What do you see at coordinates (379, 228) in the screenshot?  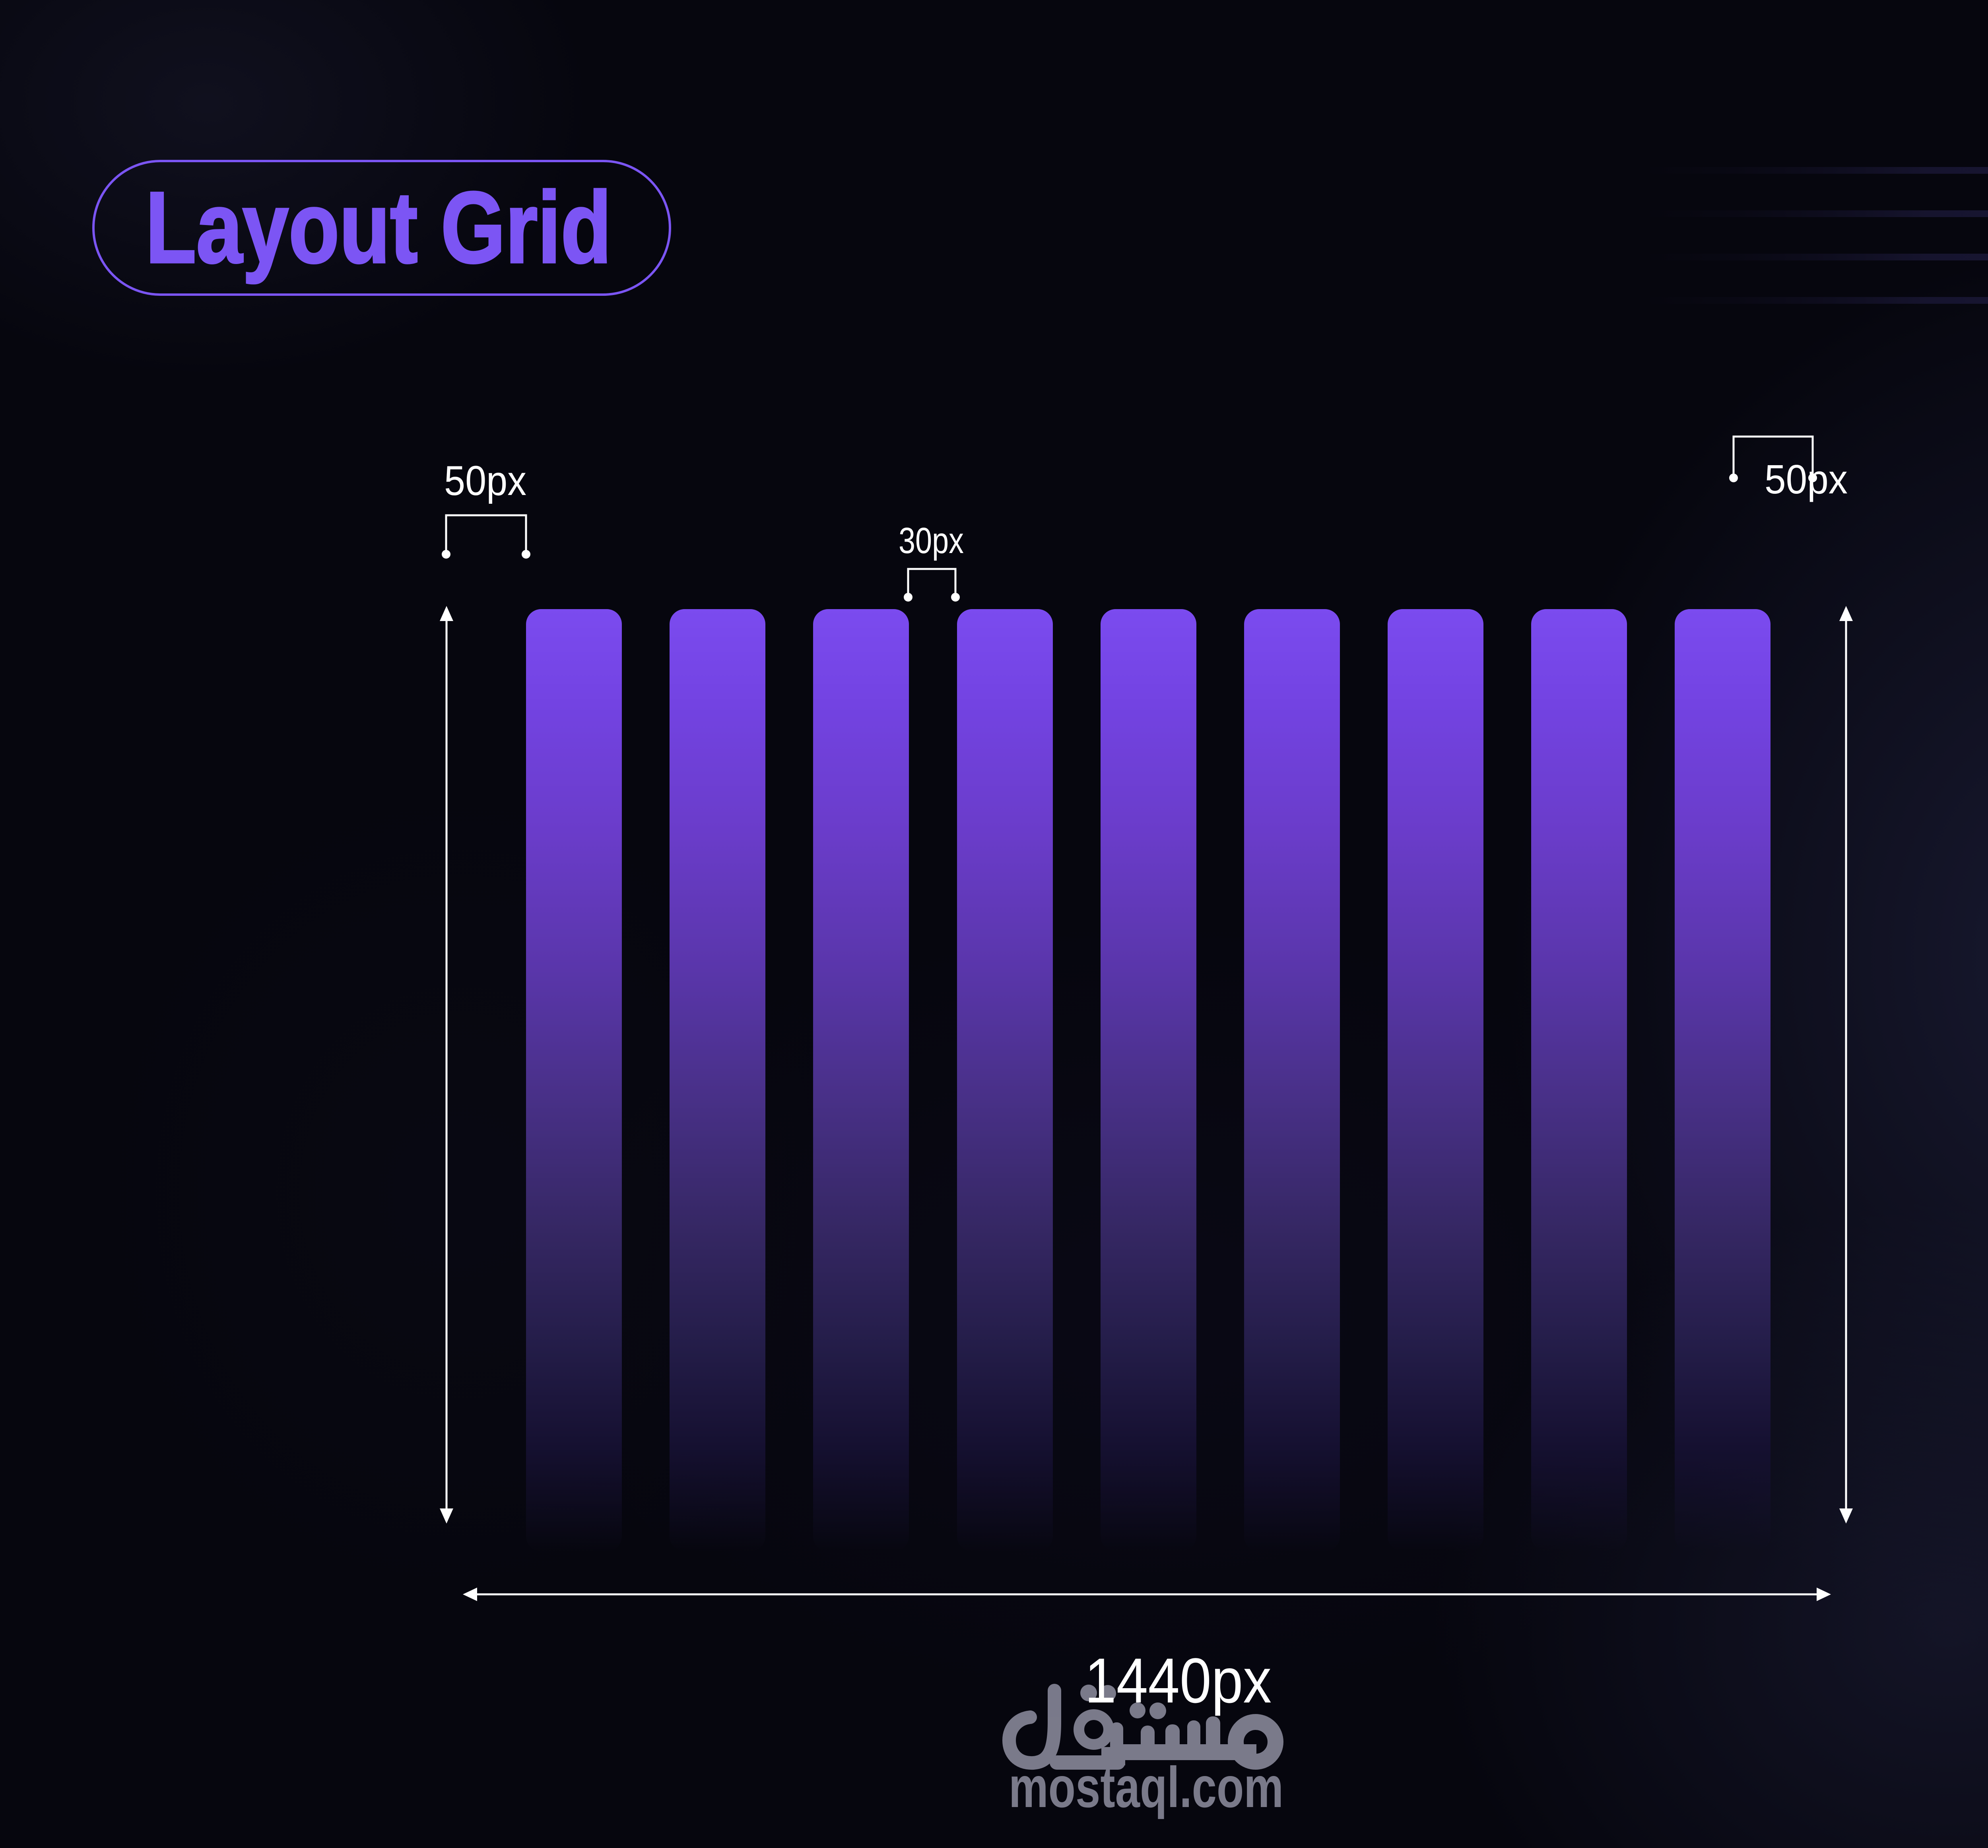 I see `svg-text: Layout Grid` at bounding box center [379, 228].